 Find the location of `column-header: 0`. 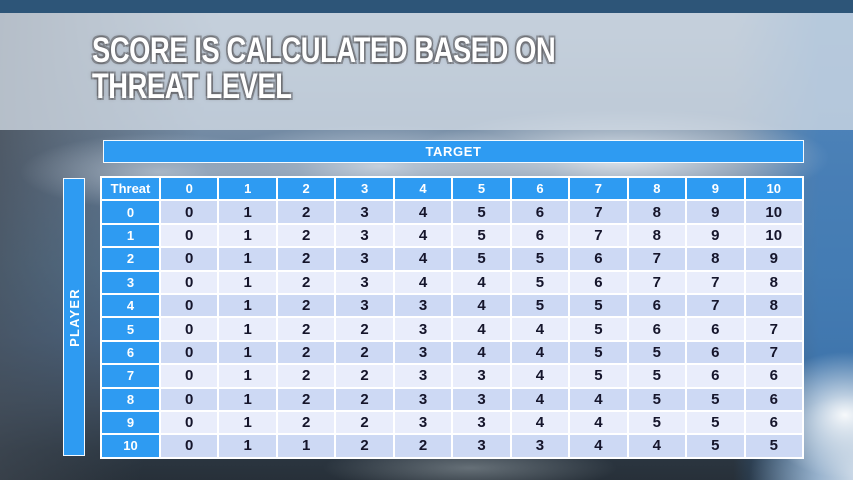

column-header: 0 is located at coordinates (189, 188).